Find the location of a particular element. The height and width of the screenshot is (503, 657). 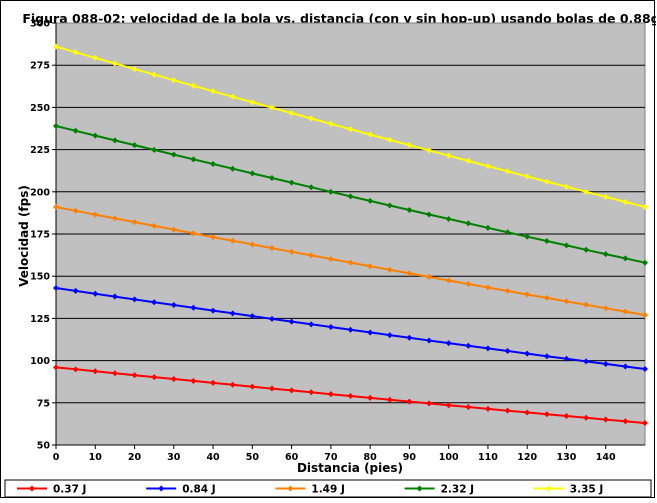

x-tick-label: 90 is located at coordinates (410, 457).